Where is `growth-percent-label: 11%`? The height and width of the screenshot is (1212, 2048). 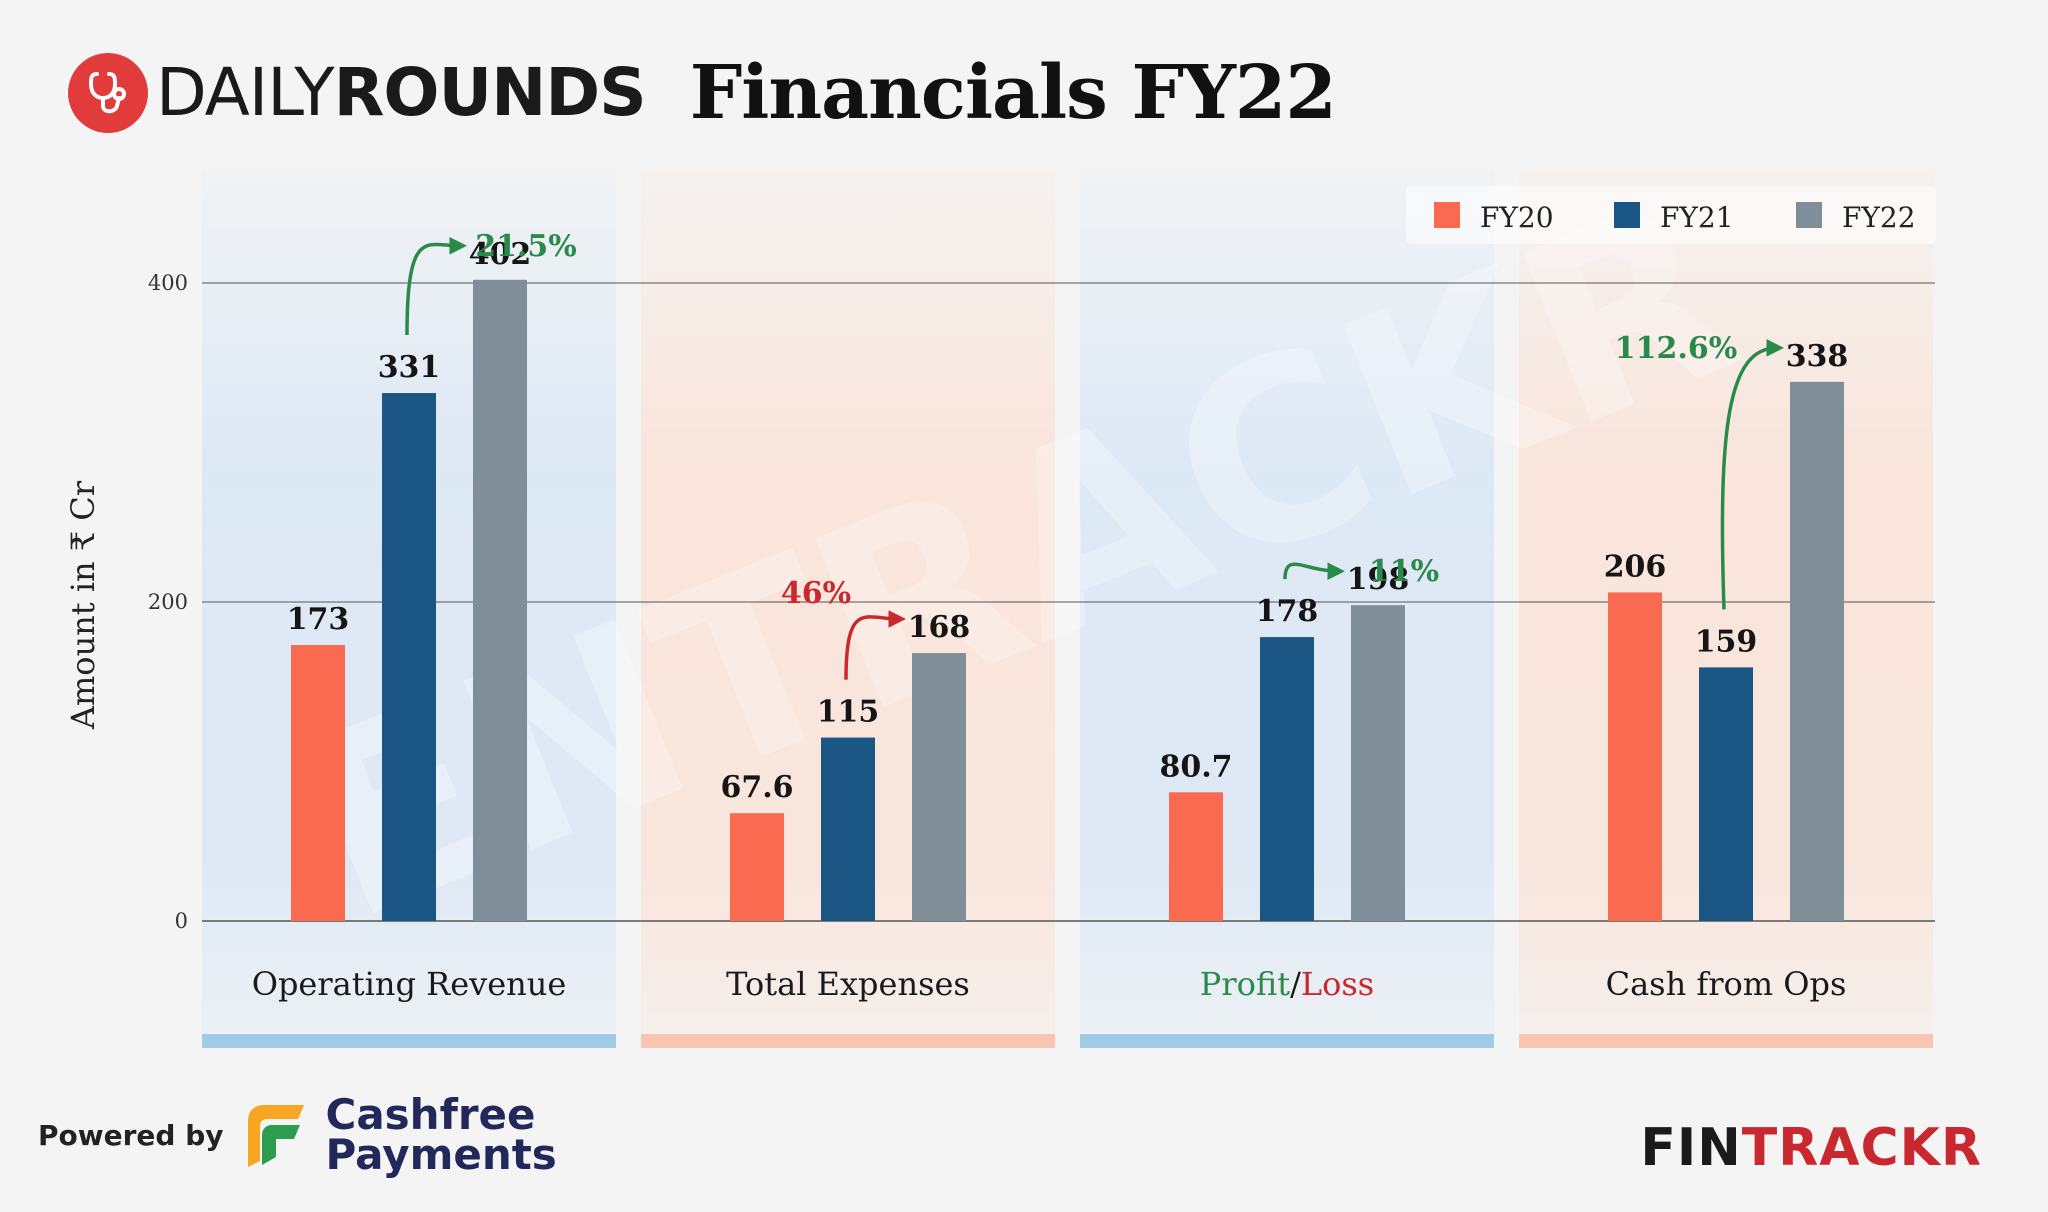
growth-percent-label: 11% is located at coordinates (1404, 571).